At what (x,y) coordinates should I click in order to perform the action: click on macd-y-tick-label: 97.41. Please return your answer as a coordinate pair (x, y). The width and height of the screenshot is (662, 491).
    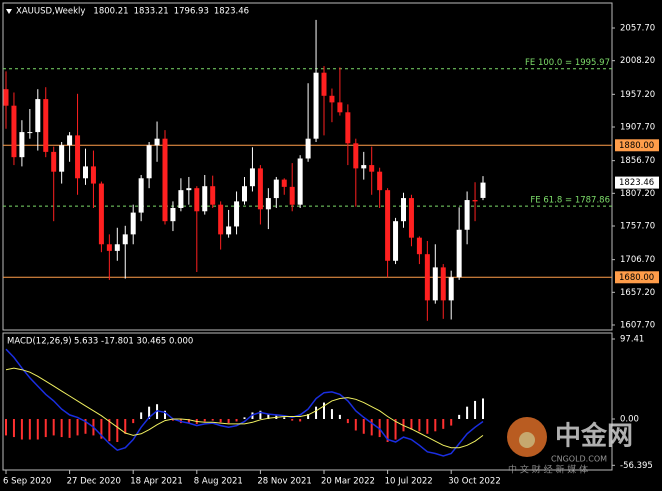
    Looking at the image, I should click on (632, 339).